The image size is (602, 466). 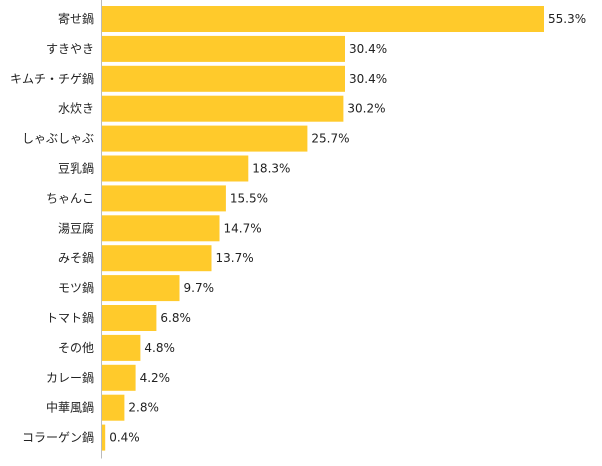 I want to click on value-label-3: 30.2%, so click(x=366, y=109).